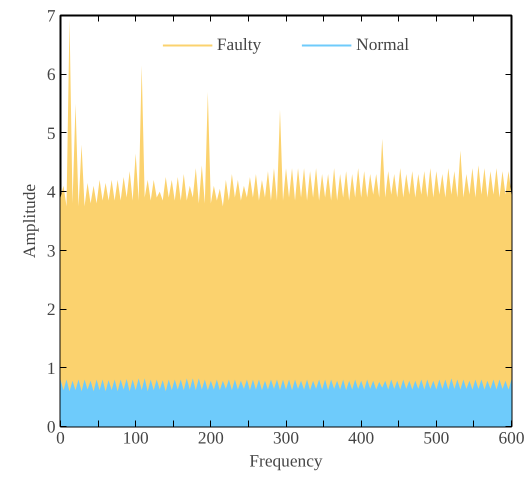 The image size is (531, 481). What do you see at coordinates (51, 16) in the screenshot?
I see `y-tick-label: 7` at bounding box center [51, 16].